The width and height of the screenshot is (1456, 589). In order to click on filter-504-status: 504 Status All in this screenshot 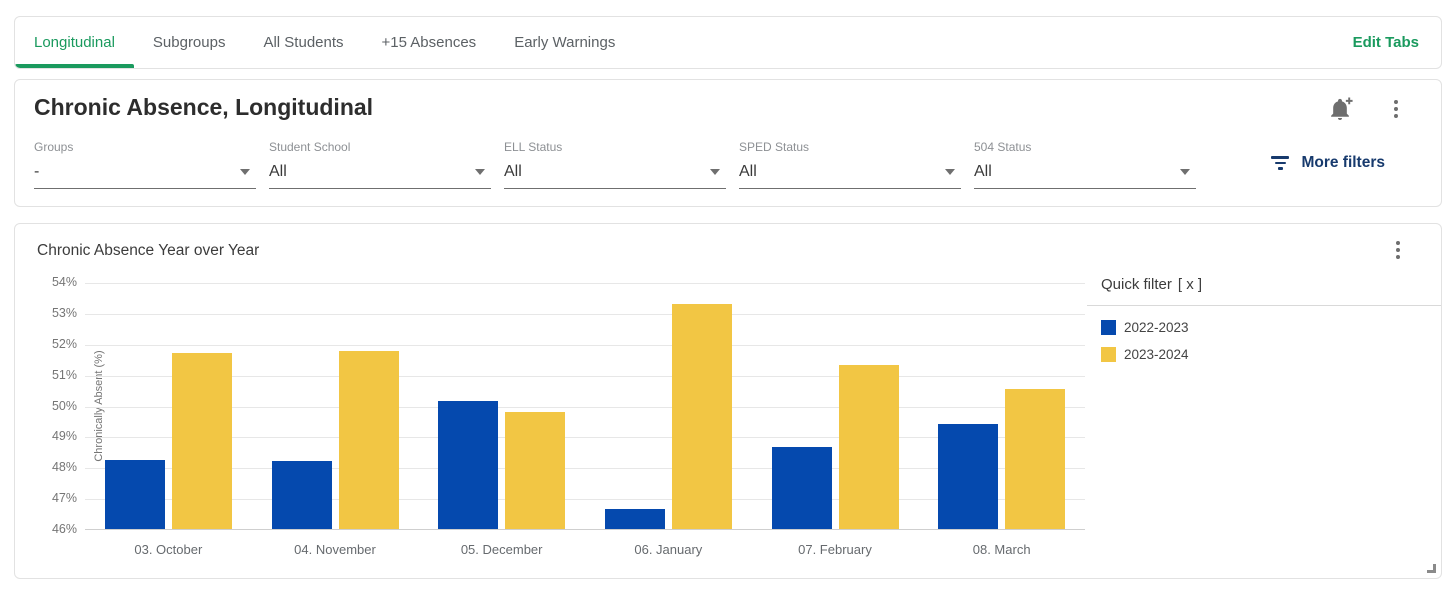, I will do `click(1085, 164)`.